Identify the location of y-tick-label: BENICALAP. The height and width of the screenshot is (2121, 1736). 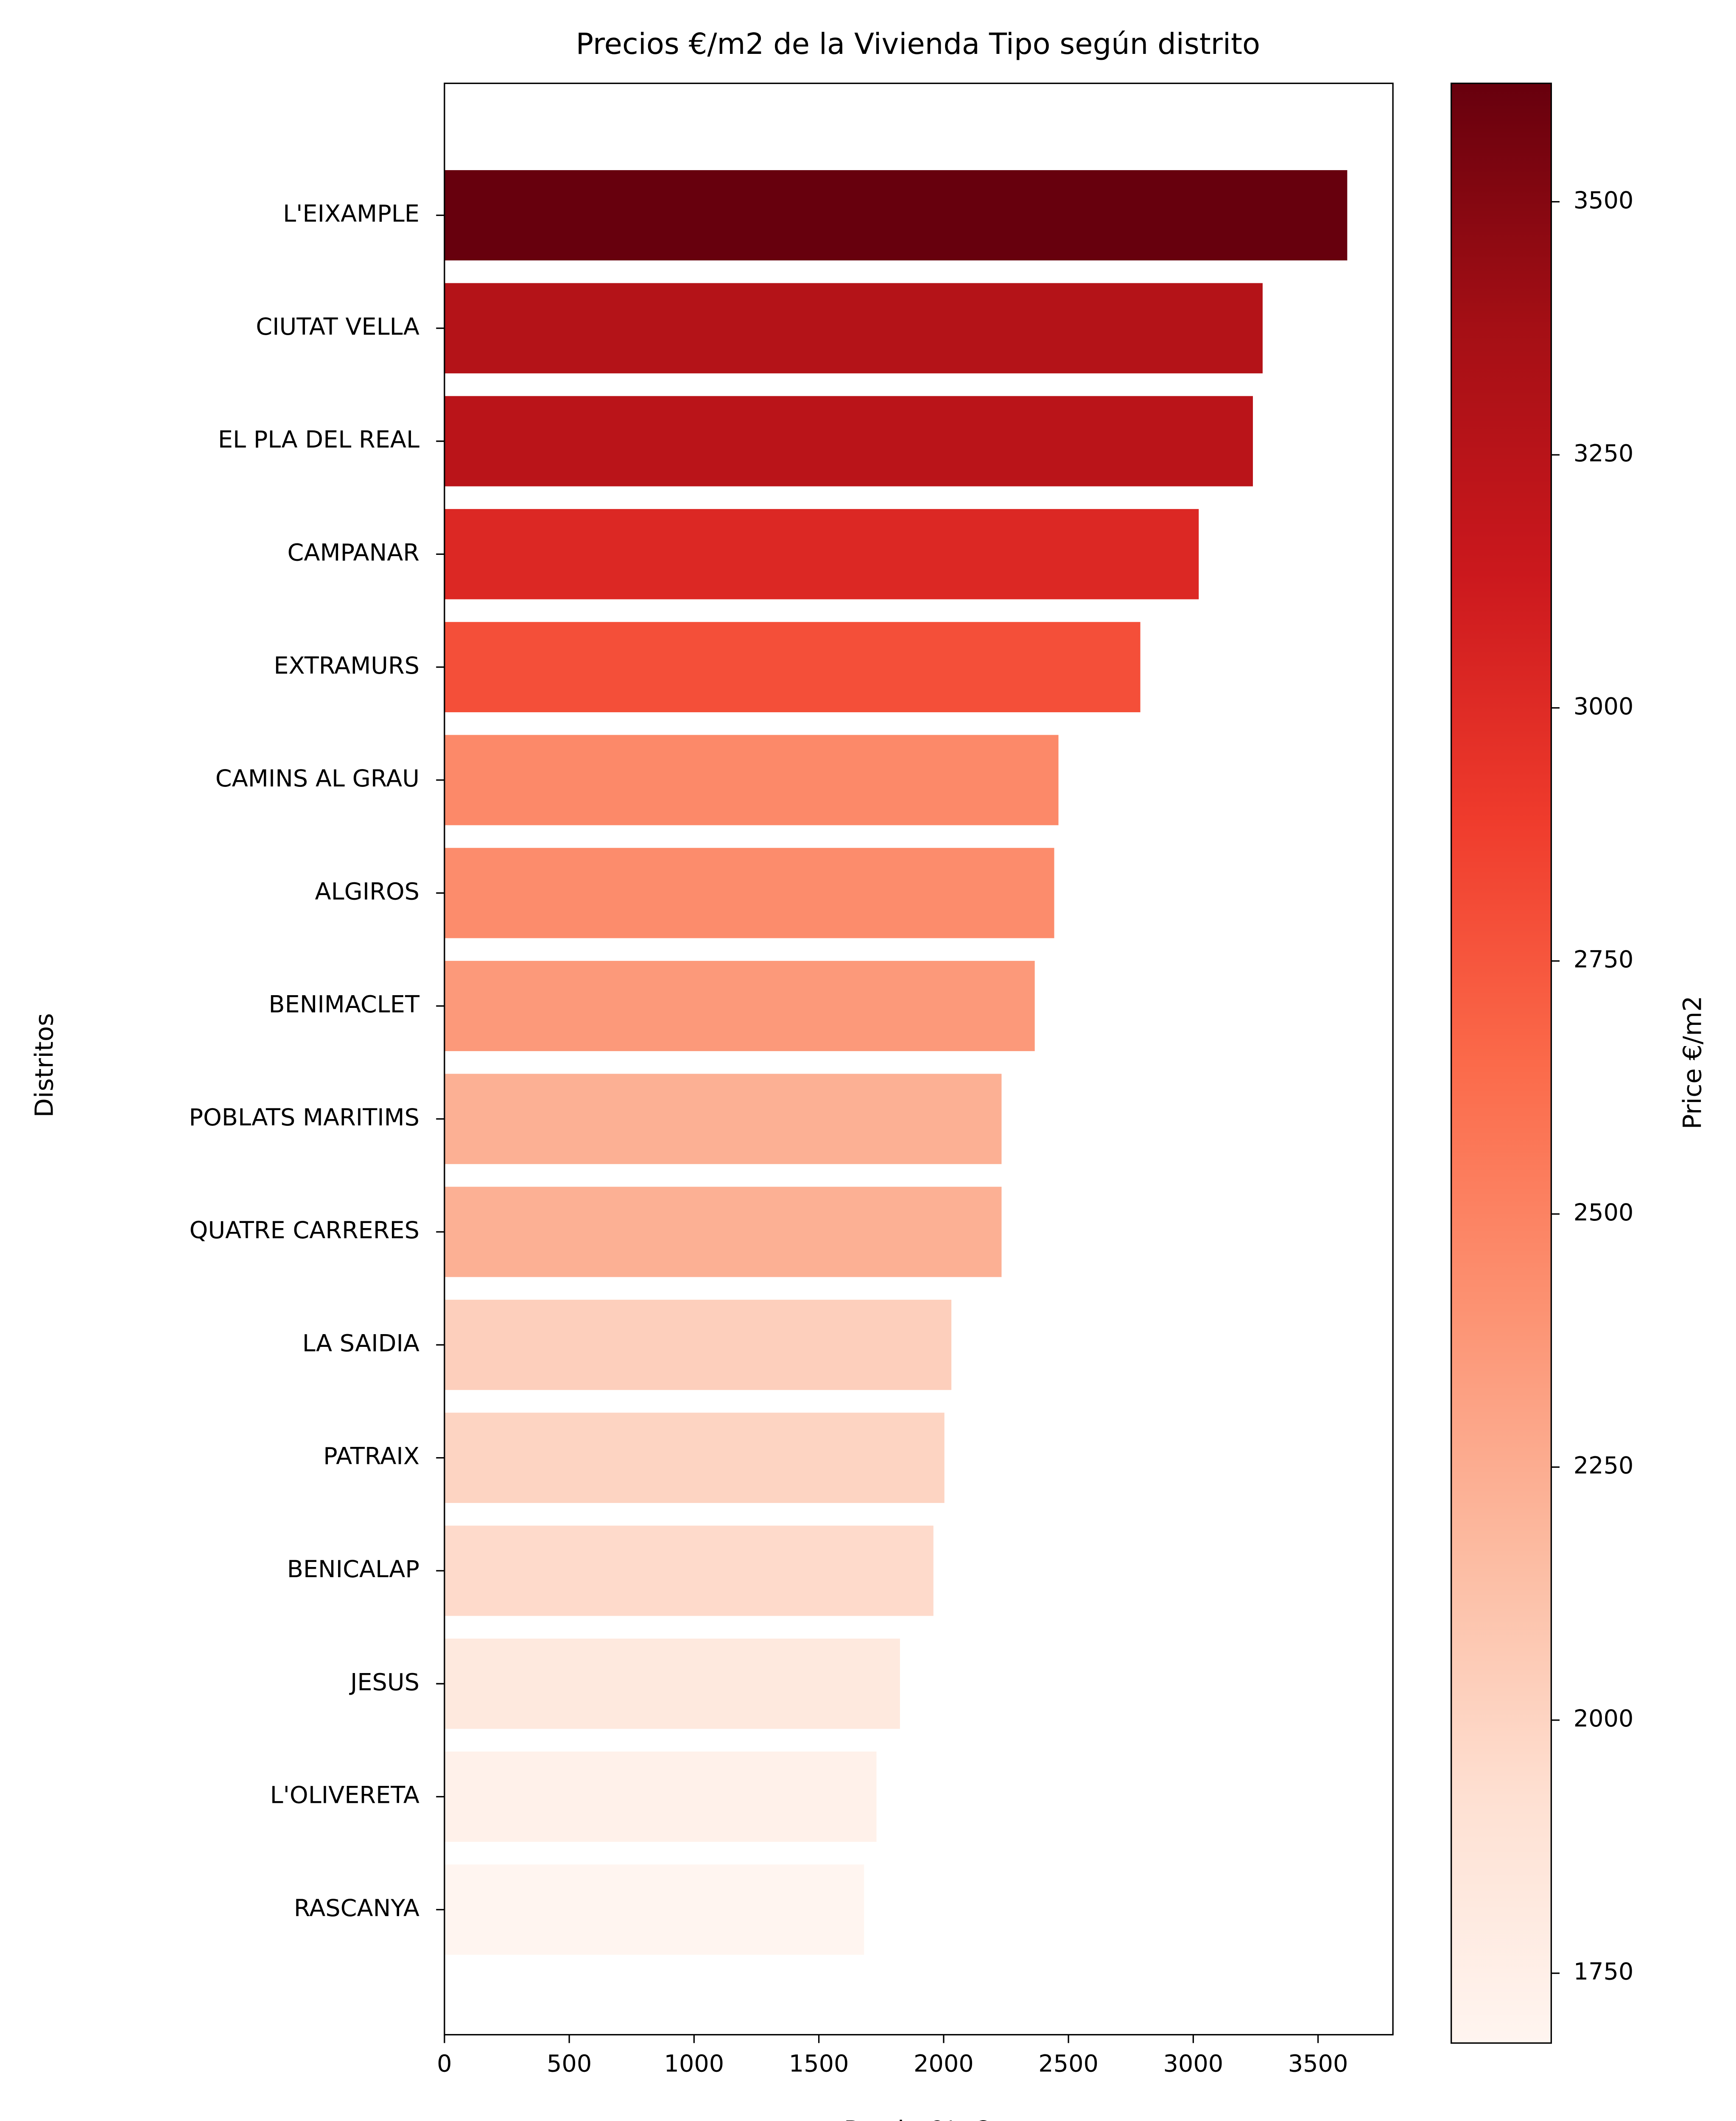
(353, 1569).